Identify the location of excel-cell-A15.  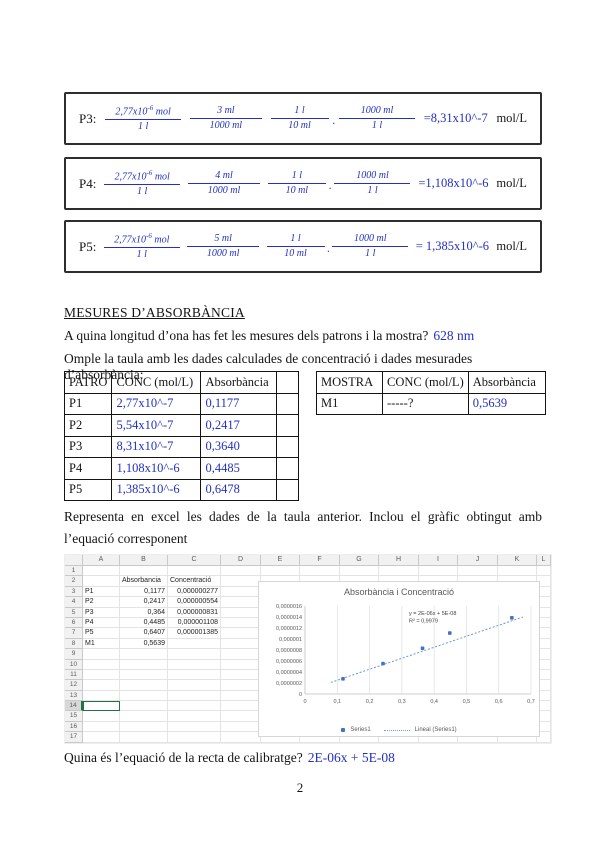
(101, 716).